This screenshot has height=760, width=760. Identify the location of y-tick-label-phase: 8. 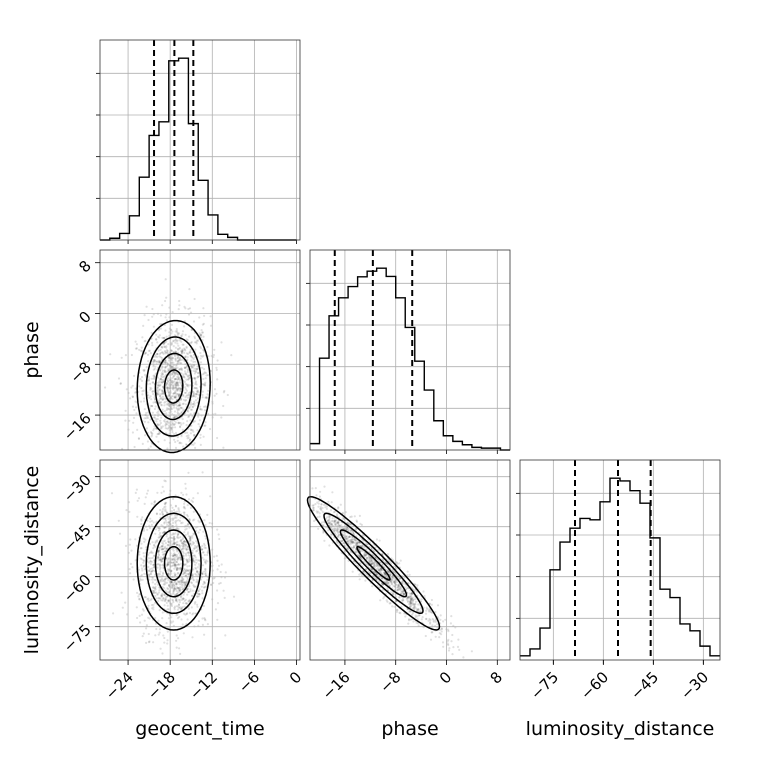
(84, 266).